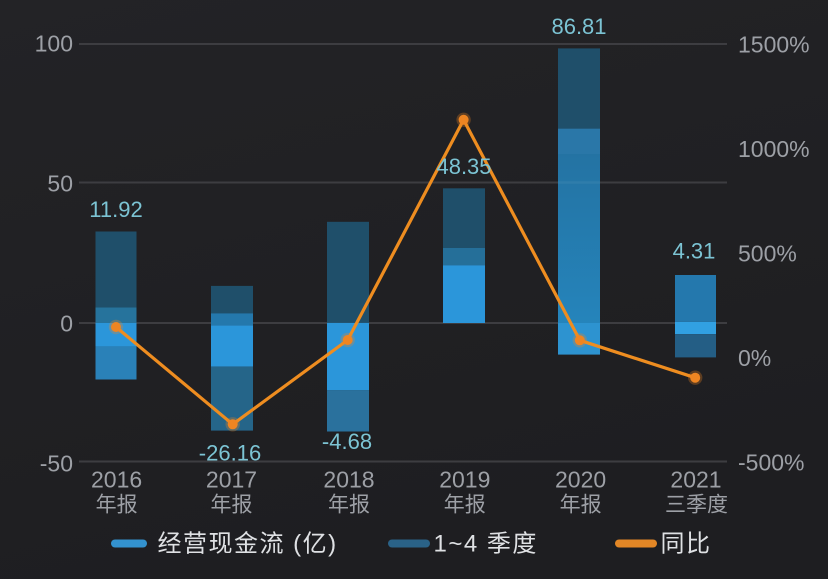  I want to click on svg-text: 100, so click(54, 43).